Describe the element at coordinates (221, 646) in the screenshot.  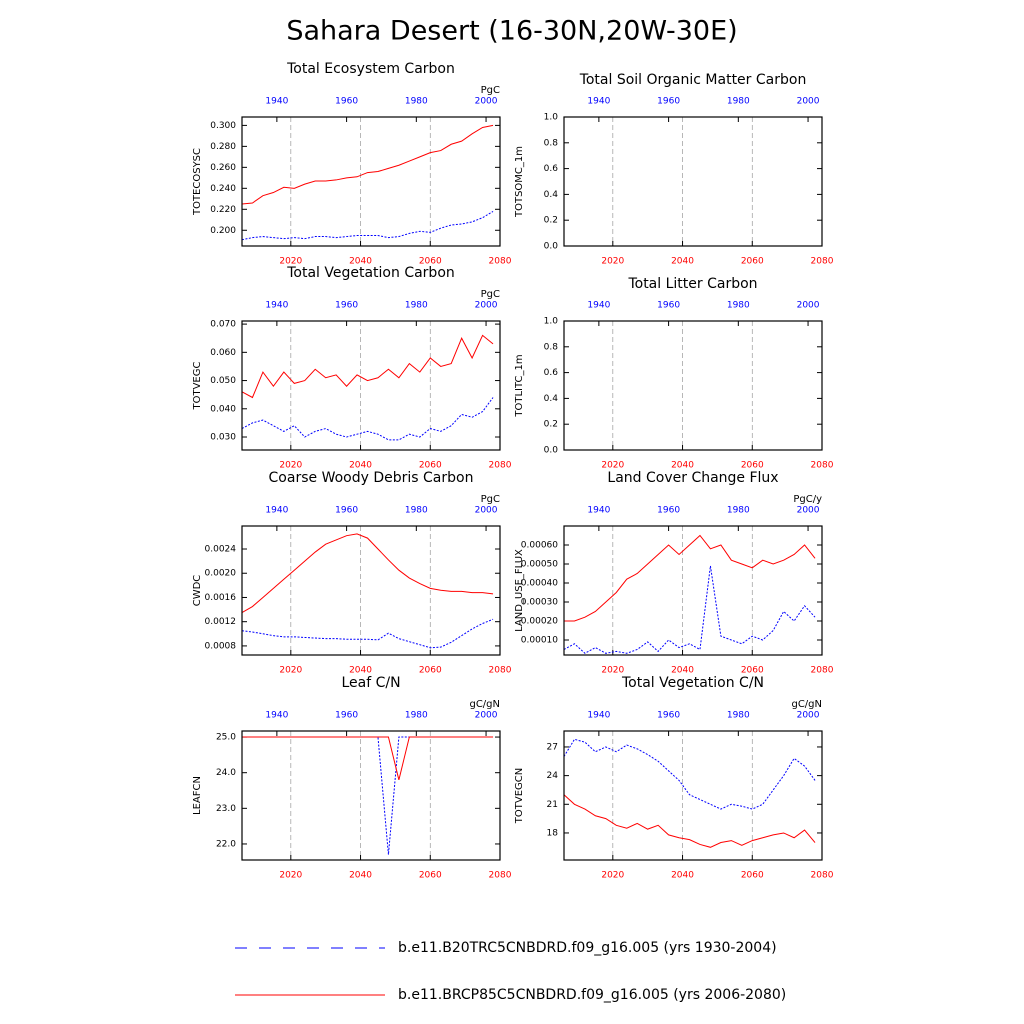
I see `y-tick-label: 0.0008` at that location.